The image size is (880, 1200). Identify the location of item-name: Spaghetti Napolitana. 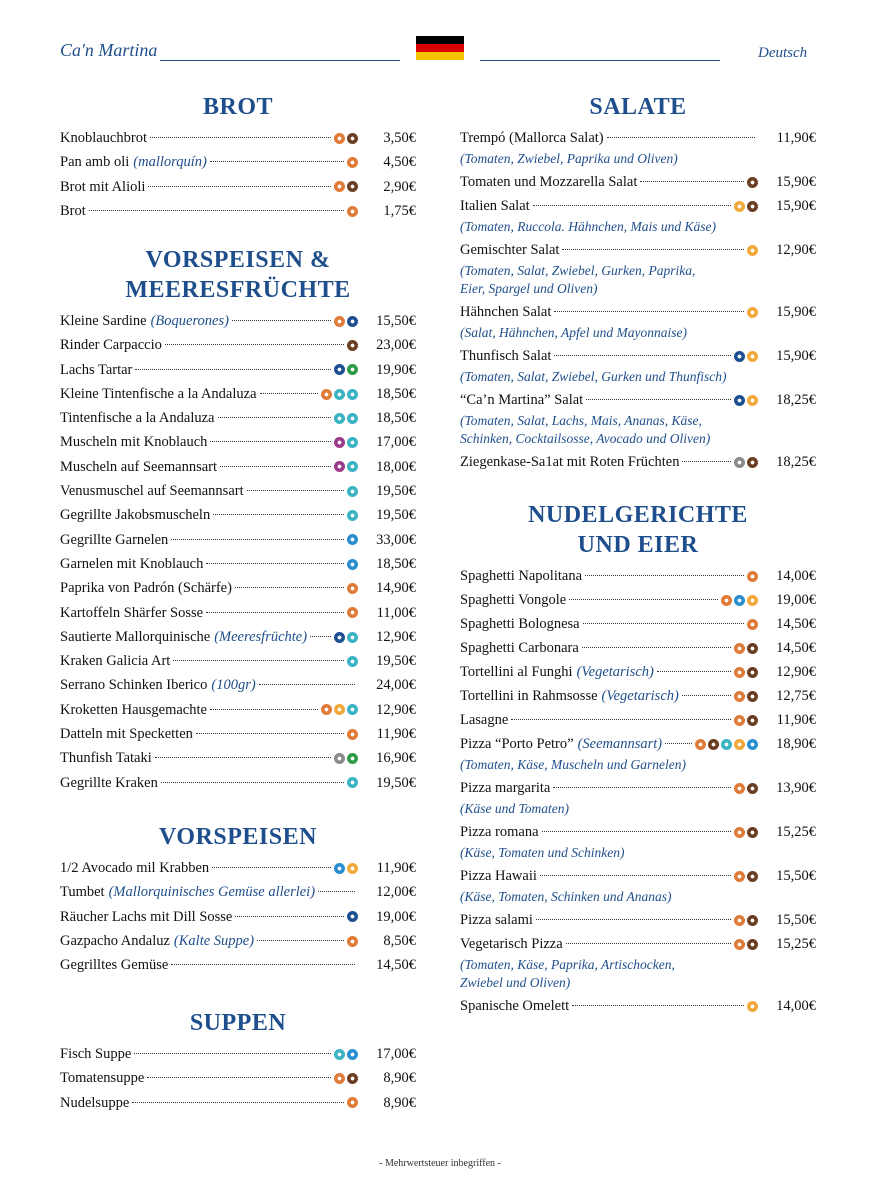
(521, 576).